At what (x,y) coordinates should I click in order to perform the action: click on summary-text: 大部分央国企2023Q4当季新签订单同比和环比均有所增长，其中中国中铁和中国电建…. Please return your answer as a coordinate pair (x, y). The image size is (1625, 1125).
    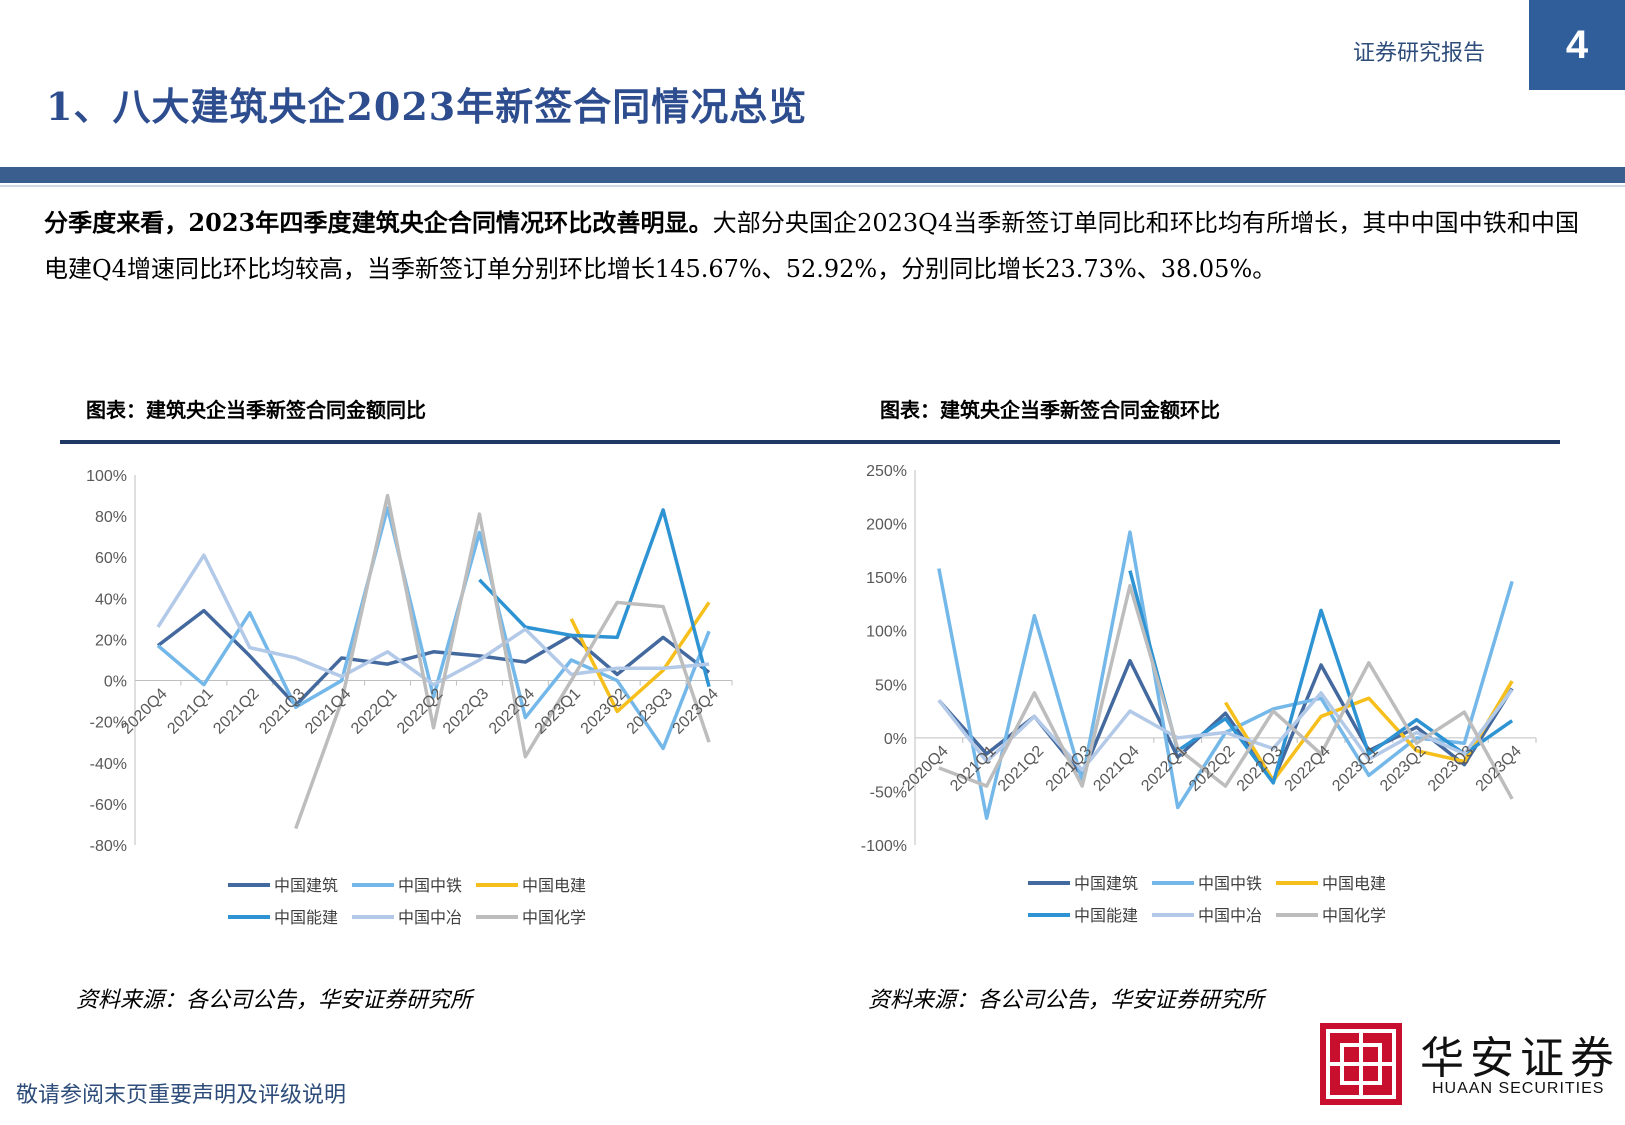
    Looking at the image, I should click on (811, 246).